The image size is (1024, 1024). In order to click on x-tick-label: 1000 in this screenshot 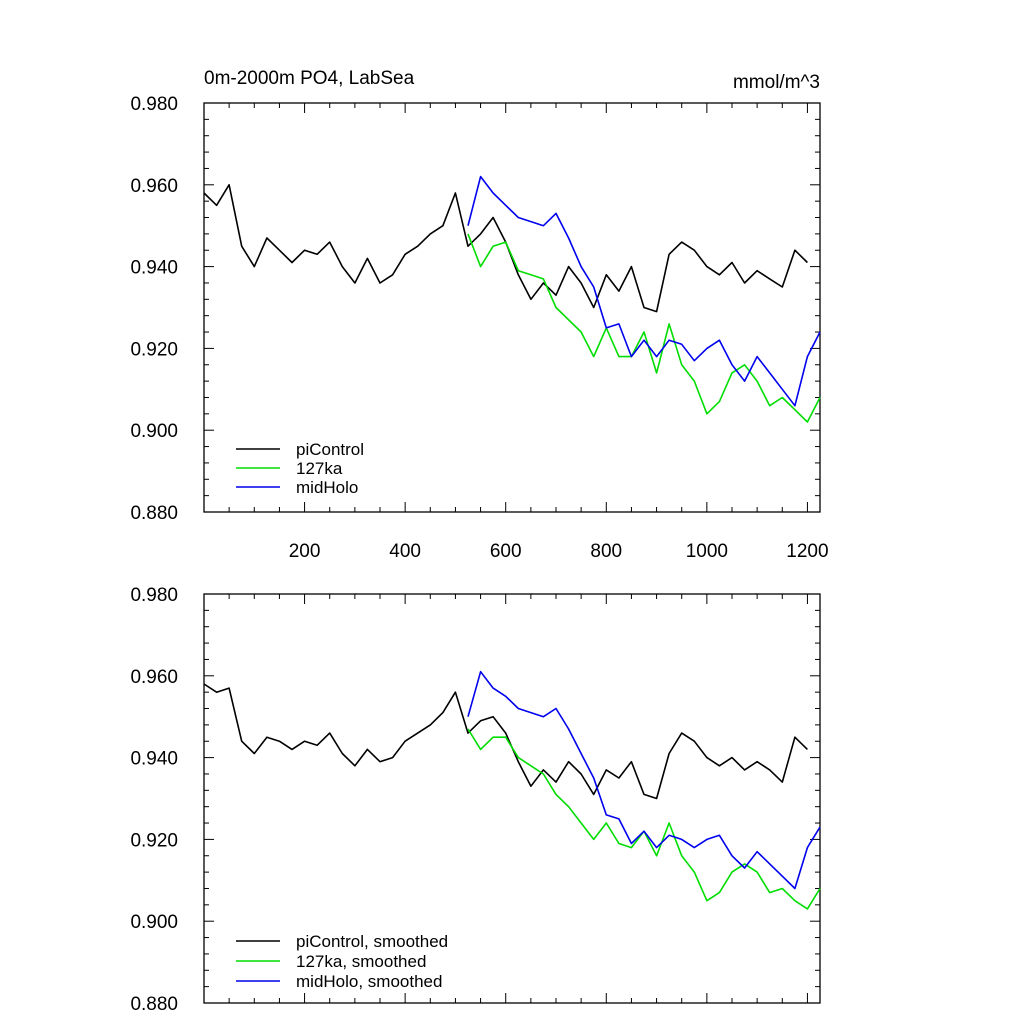, I will do `click(707, 551)`.